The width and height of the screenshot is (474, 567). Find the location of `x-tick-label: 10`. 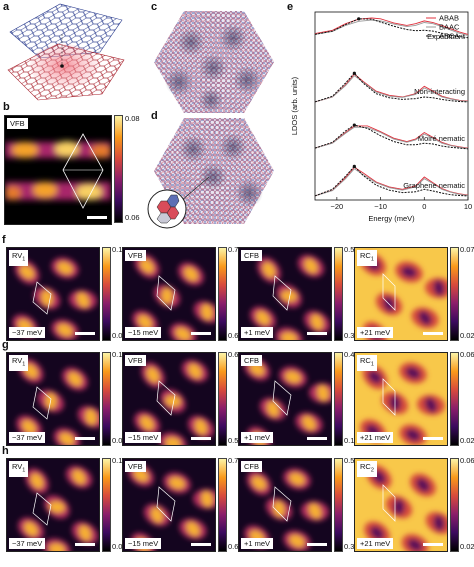

x-tick-label: 10 is located at coordinates (468, 206).